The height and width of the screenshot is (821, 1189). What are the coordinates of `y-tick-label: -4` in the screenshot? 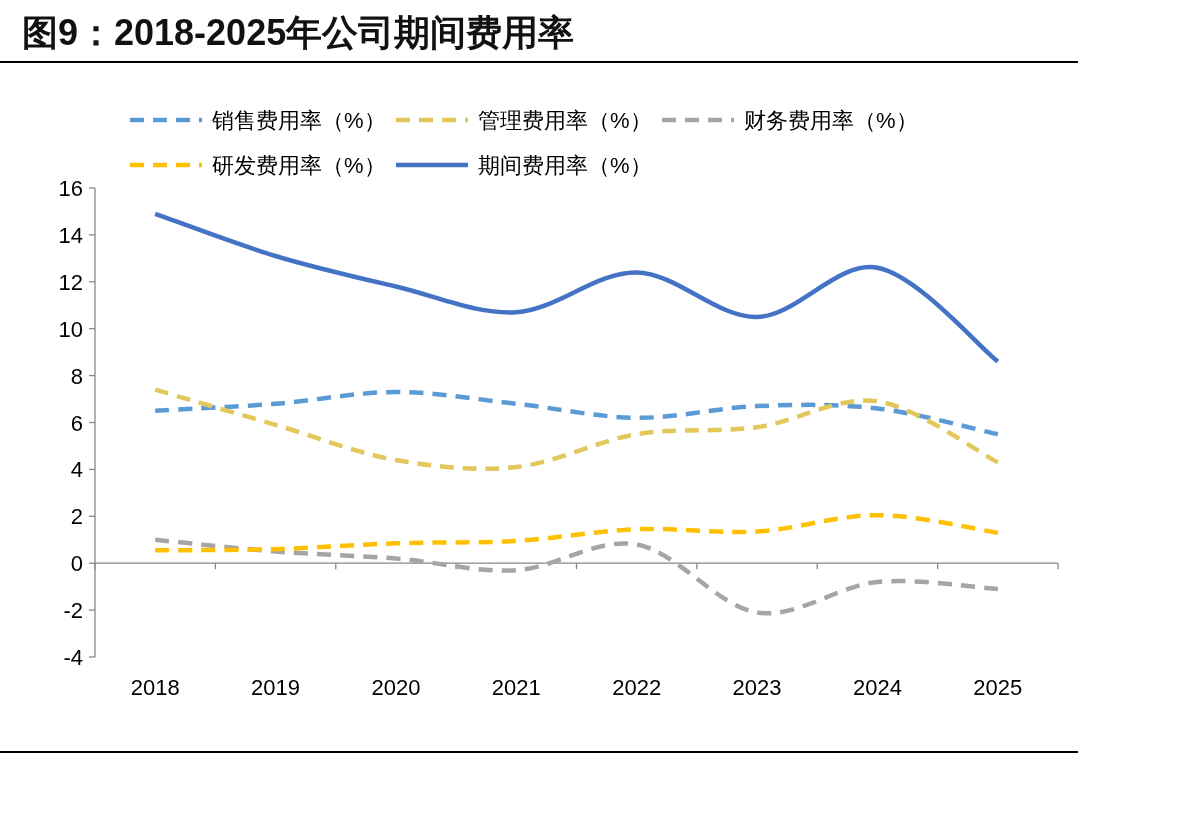 It's located at (73, 657).